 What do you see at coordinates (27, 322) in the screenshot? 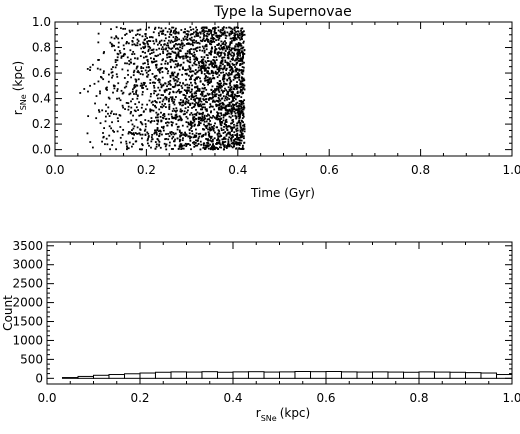
I see `y-tick-label: 1500` at bounding box center [27, 322].